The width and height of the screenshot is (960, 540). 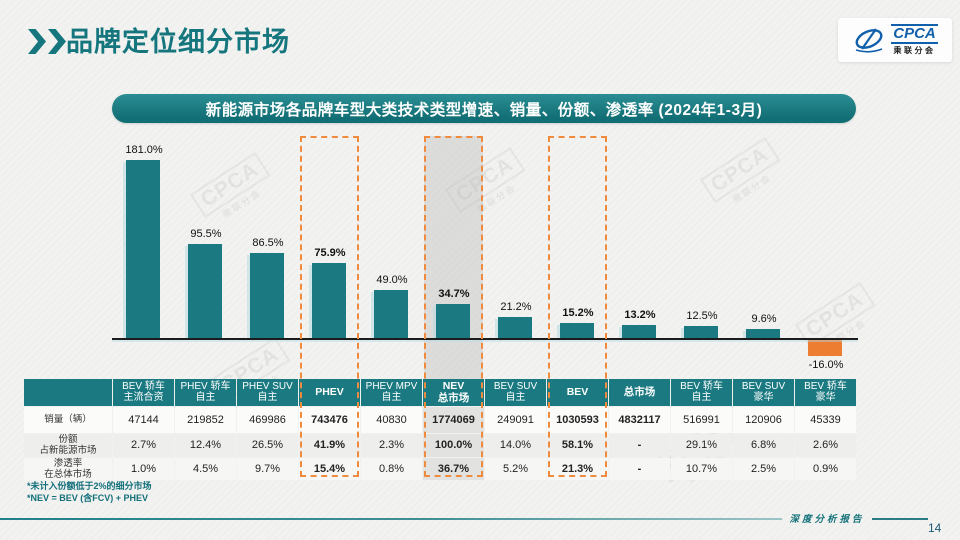 What do you see at coordinates (453, 445) in the screenshot?
I see `table-cell: 100.0%` at bounding box center [453, 445].